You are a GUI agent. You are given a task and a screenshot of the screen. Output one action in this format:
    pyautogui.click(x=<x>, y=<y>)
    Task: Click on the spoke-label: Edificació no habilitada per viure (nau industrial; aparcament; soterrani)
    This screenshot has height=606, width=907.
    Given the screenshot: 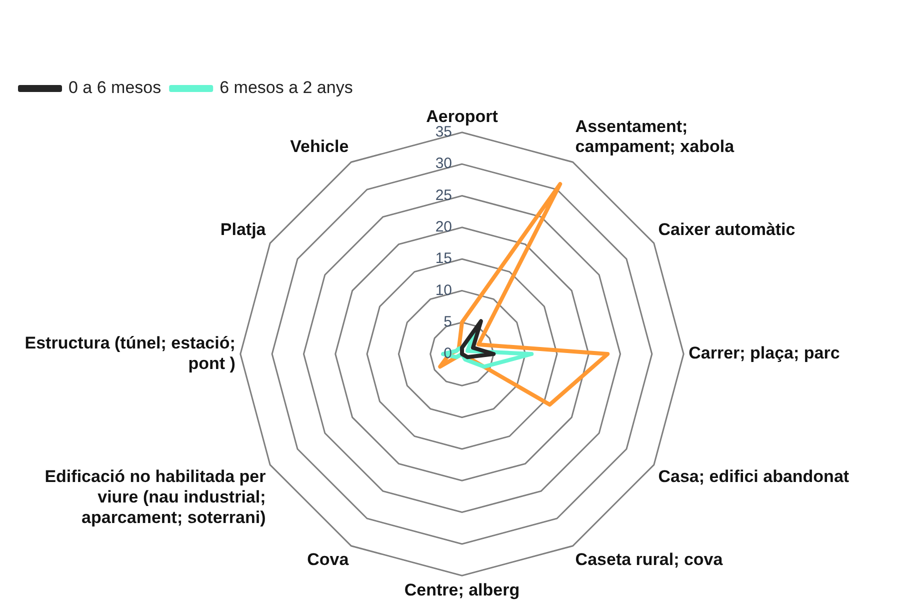 What is the action you would take?
    pyautogui.click(x=155, y=497)
    